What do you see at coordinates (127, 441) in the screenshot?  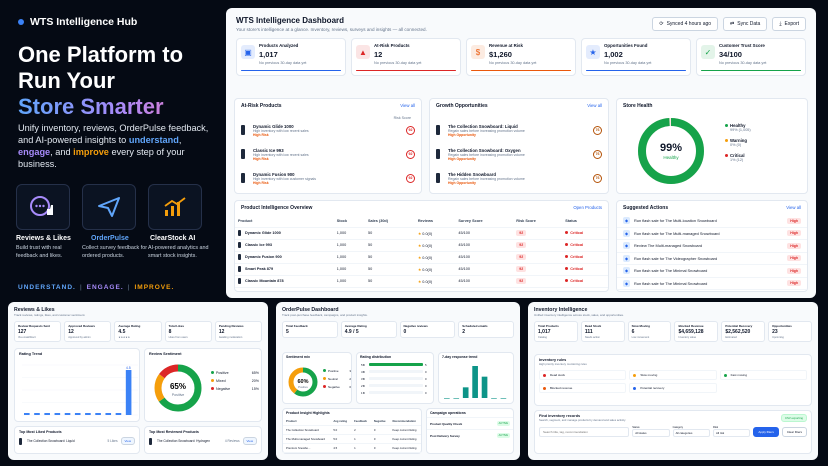 I see `top-liked-view-button: View` at bounding box center [127, 441].